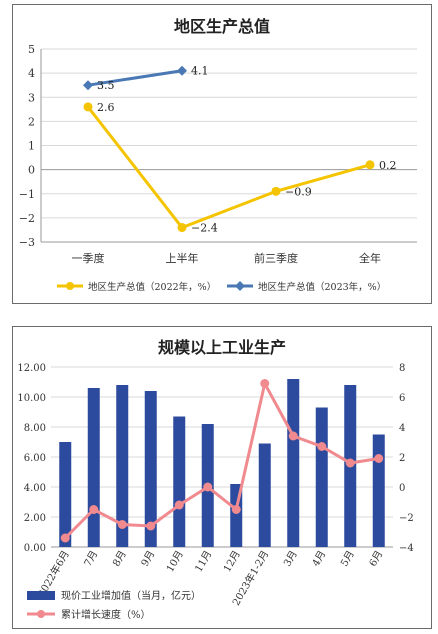 This screenshot has width=438, height=634. I want to click on data-label: 3.5, so click(106, 85).